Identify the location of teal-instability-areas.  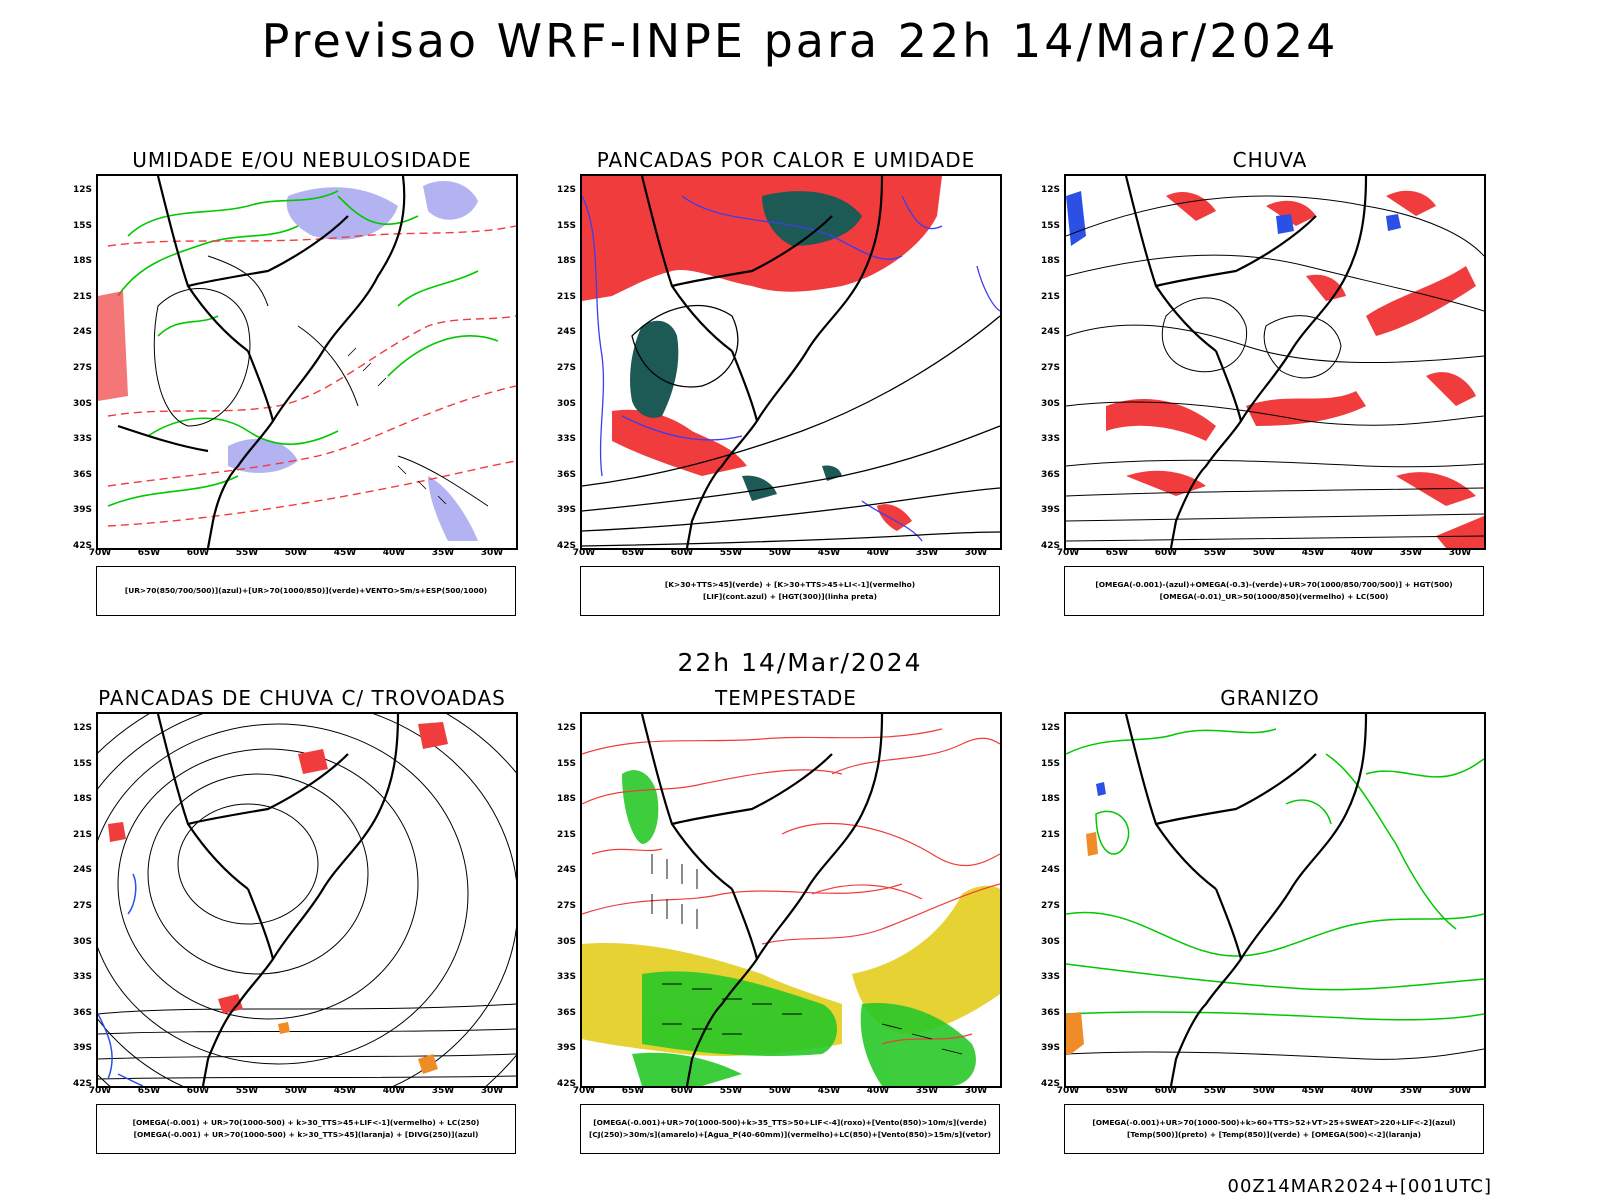
(746, 346).